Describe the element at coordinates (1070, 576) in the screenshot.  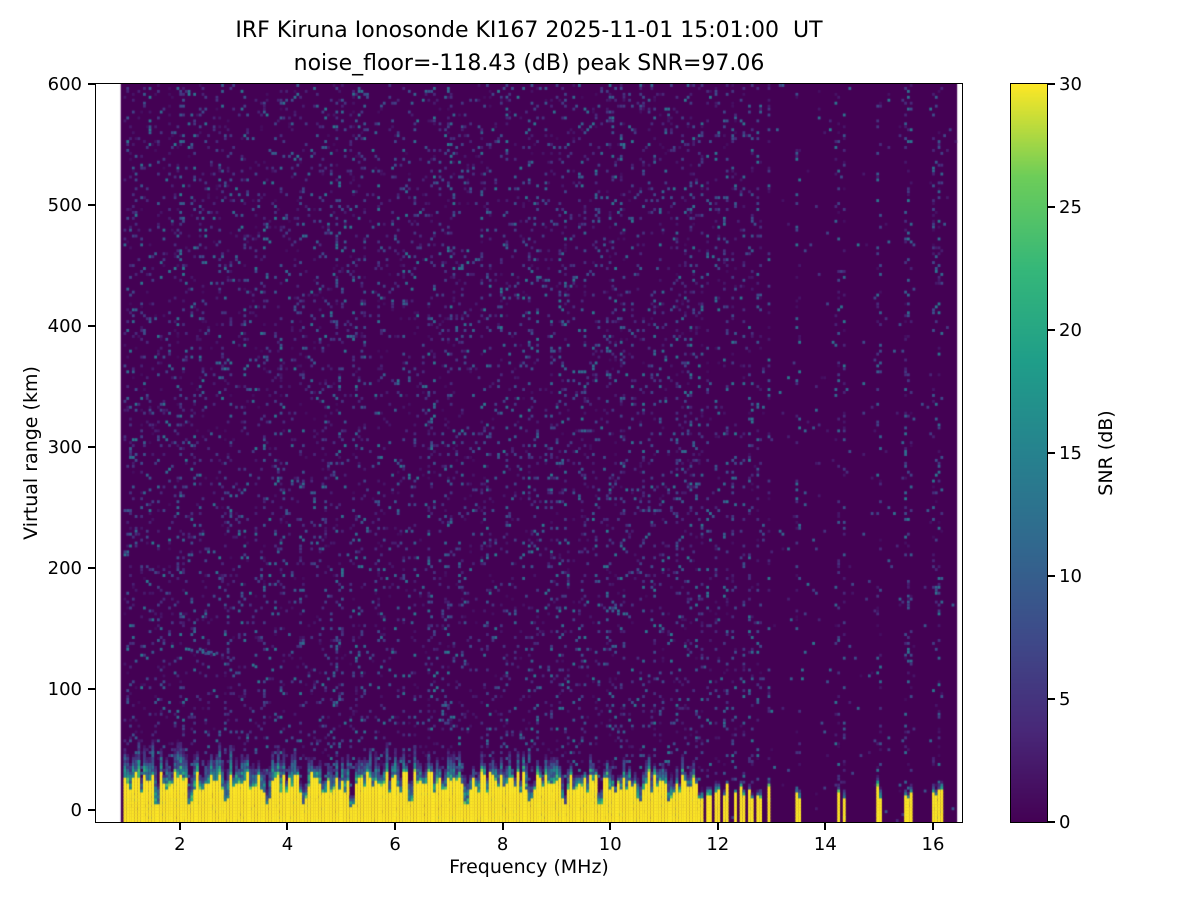
I see `colorbar-tick-label: 10` at that location.